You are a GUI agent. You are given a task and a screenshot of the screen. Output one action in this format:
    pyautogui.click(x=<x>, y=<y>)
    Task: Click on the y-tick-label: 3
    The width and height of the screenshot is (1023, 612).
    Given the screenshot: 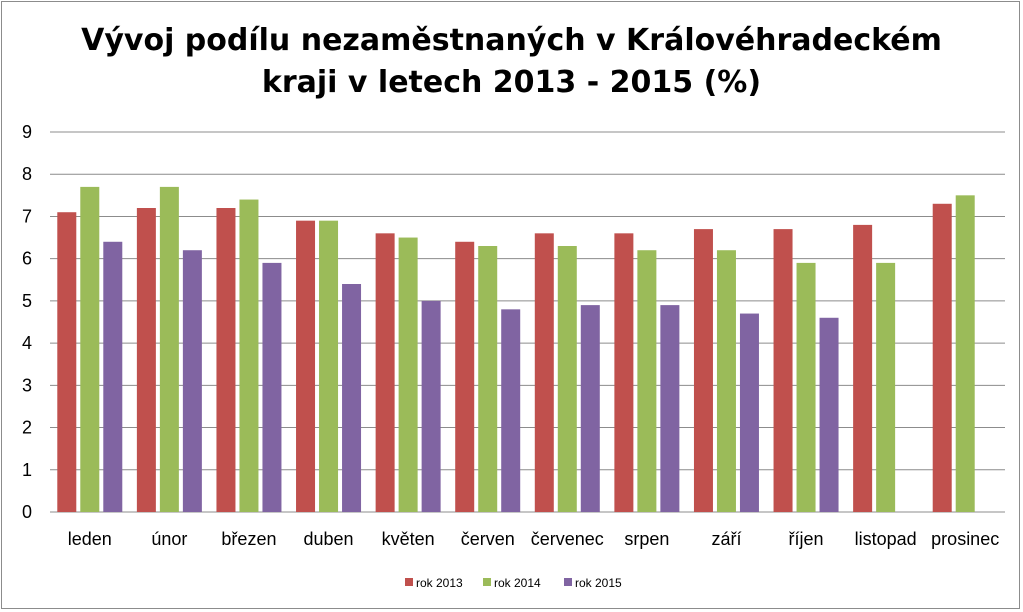 What is the action you would take?
    pyautogui.click(x=27, y=385)
    